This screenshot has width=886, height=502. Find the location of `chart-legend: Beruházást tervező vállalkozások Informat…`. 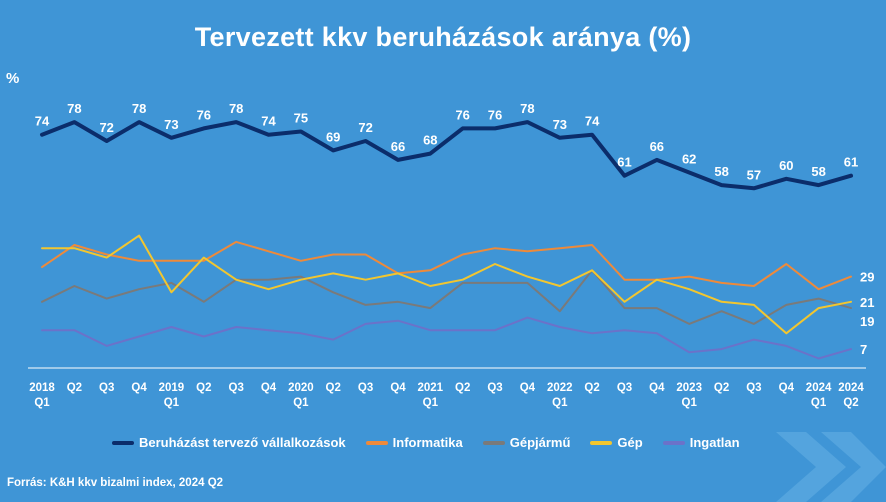

chart-legend: Beruházást tervező vállalkozások Informat… is located at coordinates (426, 442).